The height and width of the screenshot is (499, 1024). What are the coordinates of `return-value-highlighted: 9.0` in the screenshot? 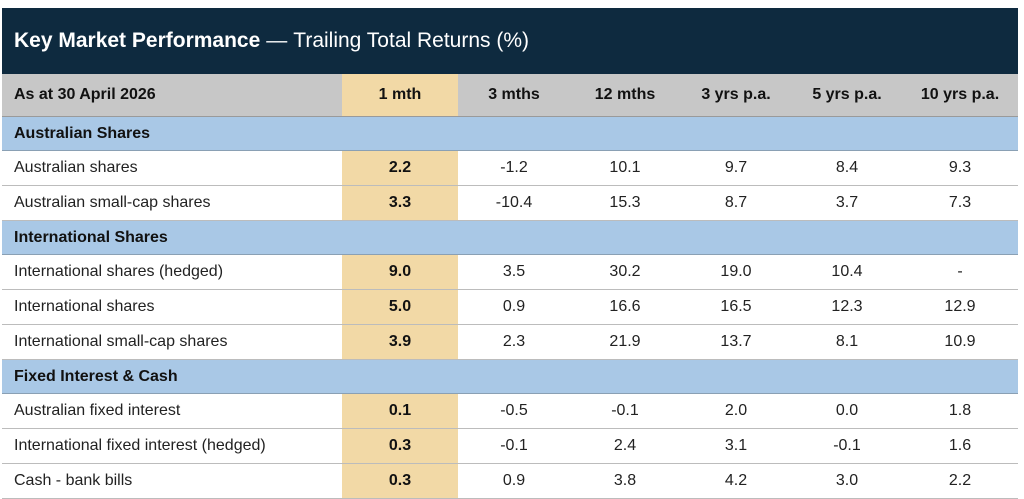 It's located at (400, 272).